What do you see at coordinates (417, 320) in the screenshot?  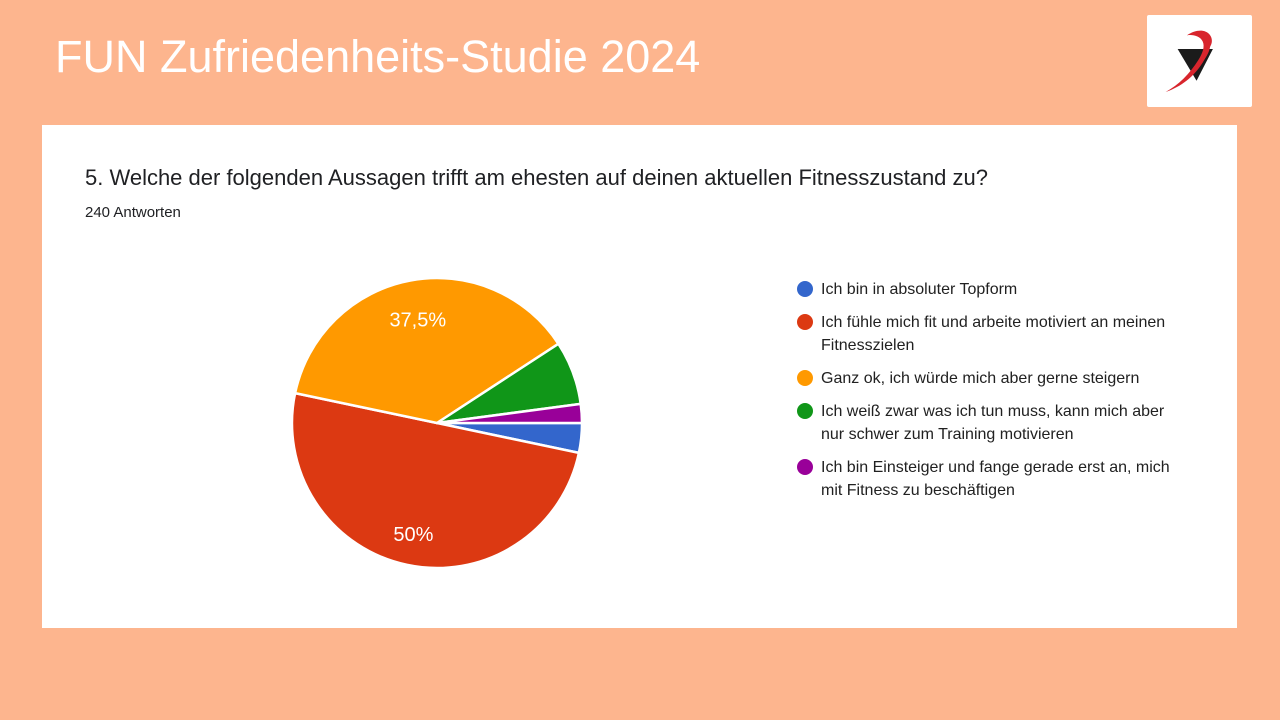 I see `pie-slice-label-ganz-ok: 37,5%` at bounding box center [417, 320].